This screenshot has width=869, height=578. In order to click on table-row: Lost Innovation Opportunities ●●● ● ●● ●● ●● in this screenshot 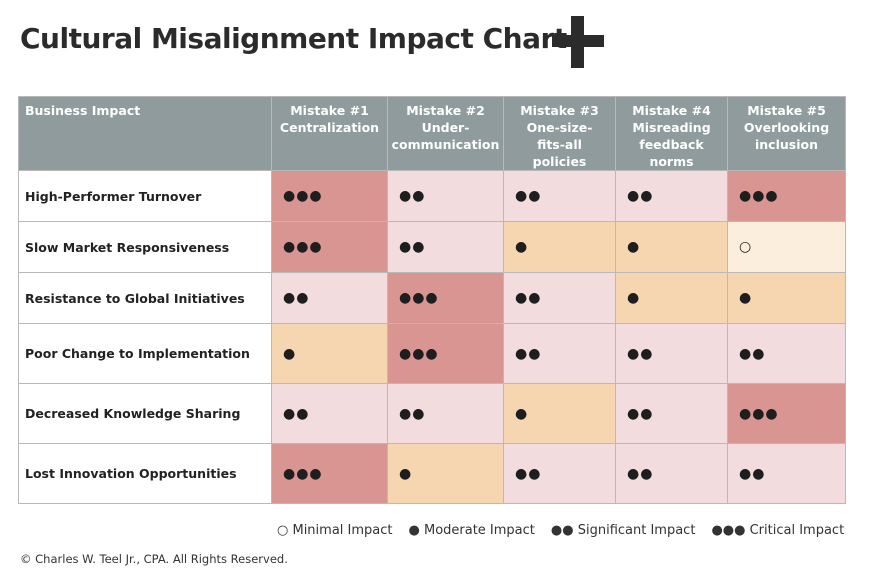, I will do `click(432, 473)`.